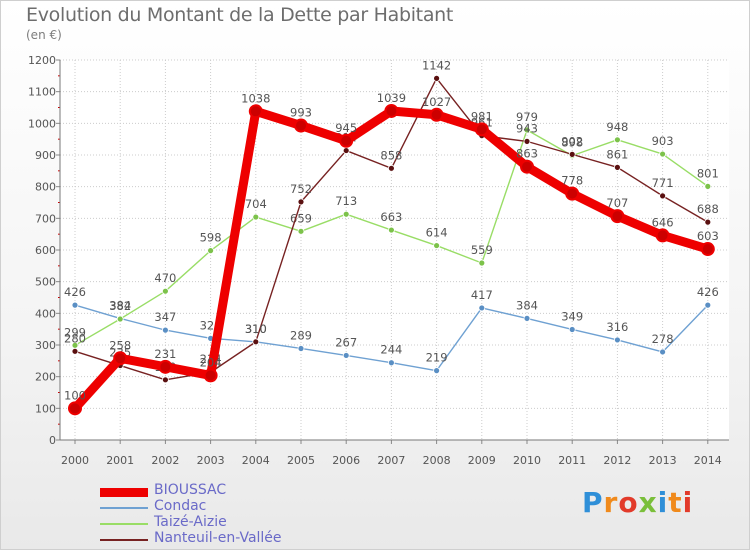  Describe the element at coordinates (663, 141) in the screenshot. I see `data-label: 903` at that location.